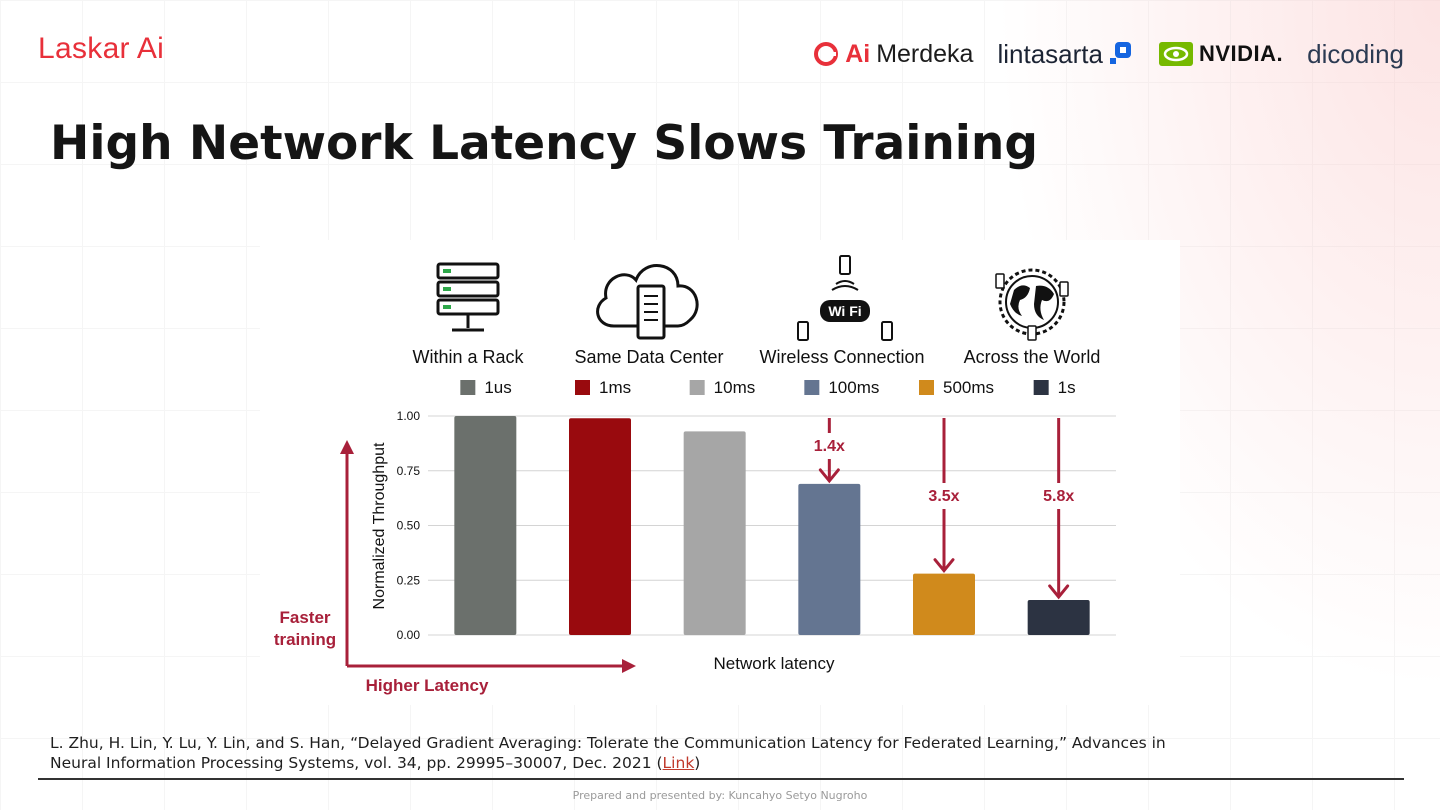 This screenshot has height=810, width=1440. What do you see at coordinates (1058, 617) in the screenshot?
I see `bar-1s` at bounding box center [1058, 617].